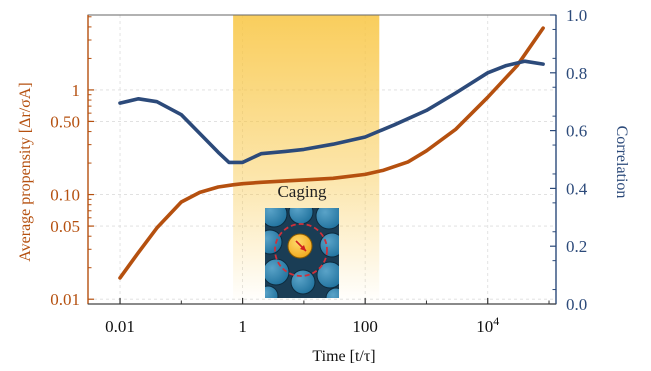 This screenshot has height=371, width=651. I want to click on right-tick-label: 0.2, so click(576, 246).